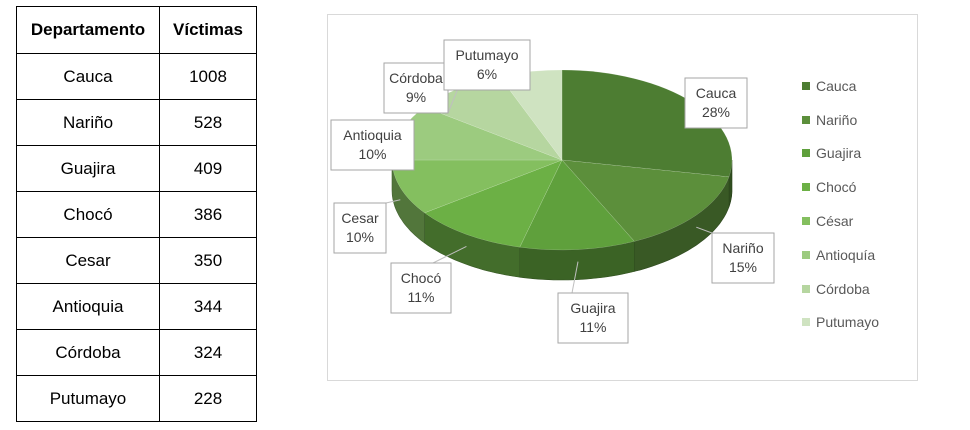 The image size is (970, 430). Describe the element at coordinates (408, 201) in the screenshot. I see `pie-slice-side` at that location.